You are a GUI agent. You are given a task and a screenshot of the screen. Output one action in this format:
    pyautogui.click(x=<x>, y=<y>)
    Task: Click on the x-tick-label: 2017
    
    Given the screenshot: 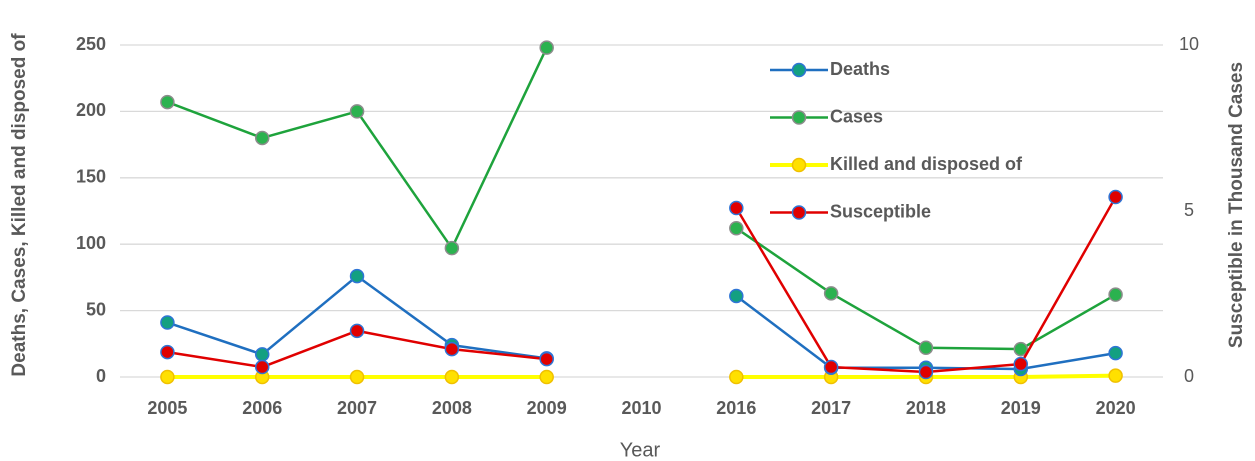 What is the action you would take?
    pyautogui.click(x=831, y=408)
    